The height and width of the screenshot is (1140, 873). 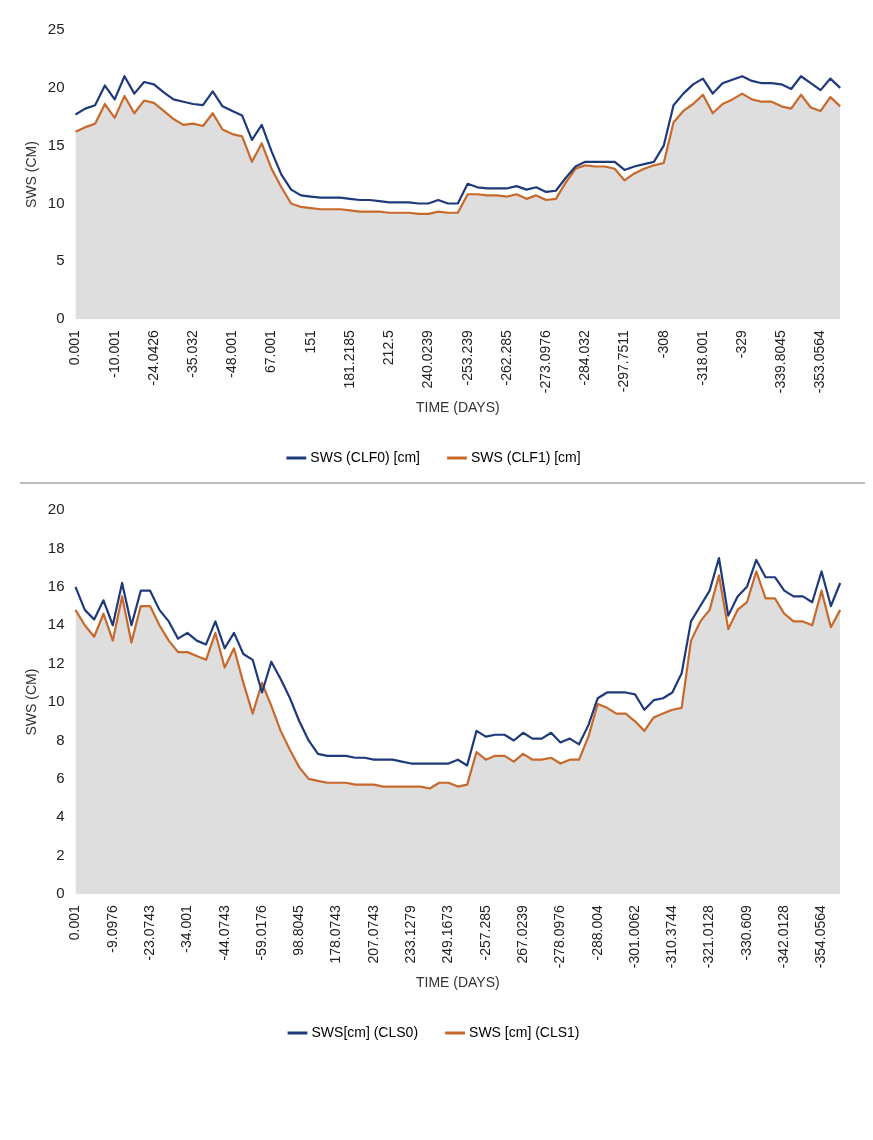 What do you see at coordinates (223, 932) in the screenshot?
I see `x-tick-label: -44.0743` at bounding box center [223, 932].